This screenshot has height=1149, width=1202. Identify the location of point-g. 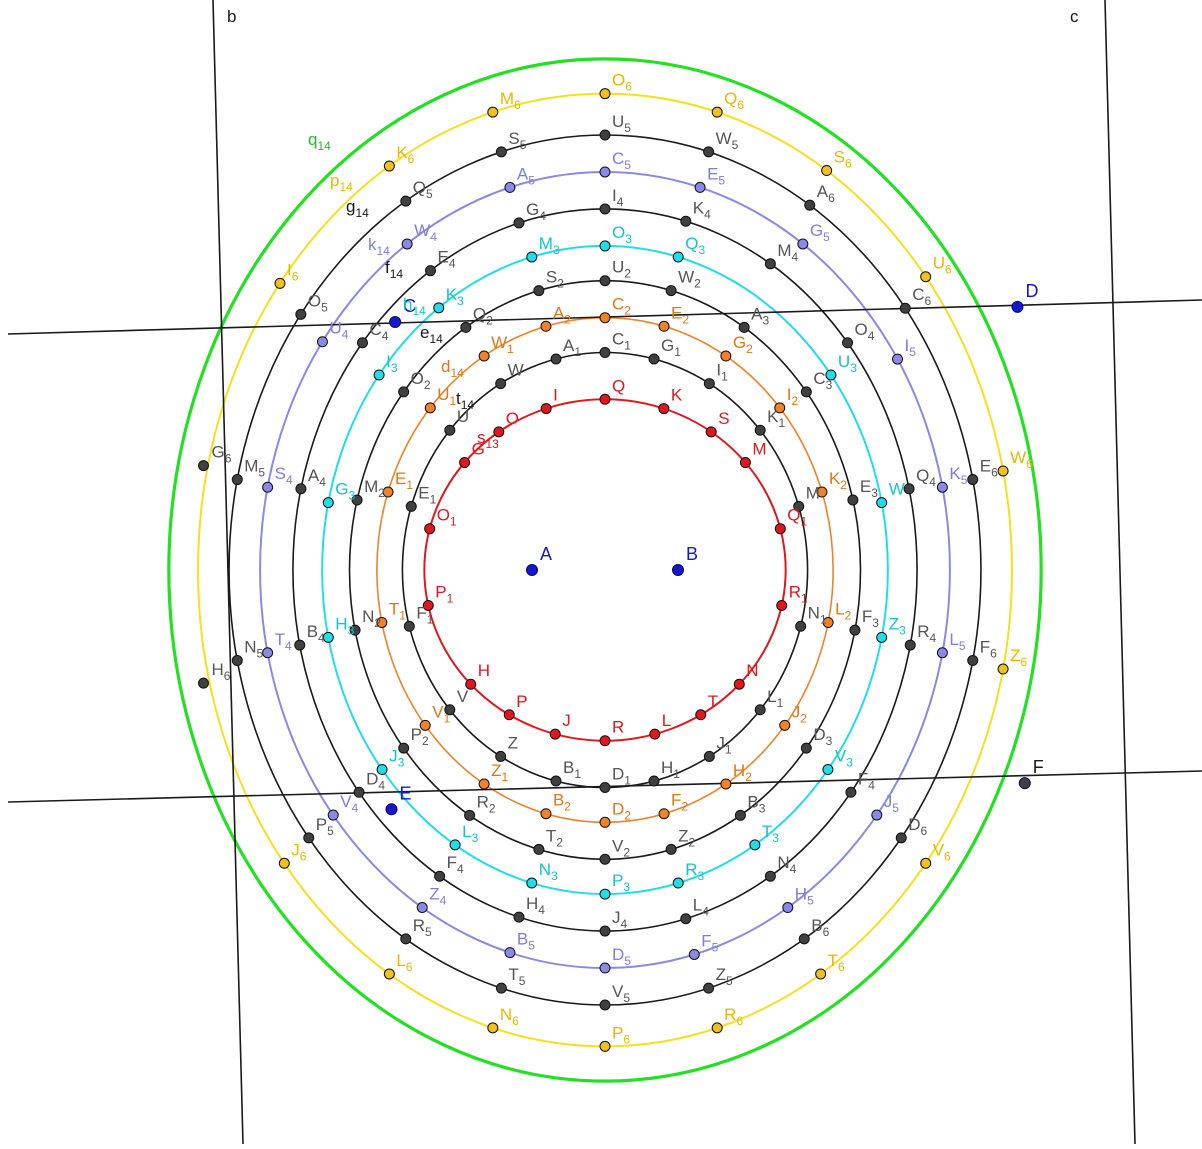
(465, 463).